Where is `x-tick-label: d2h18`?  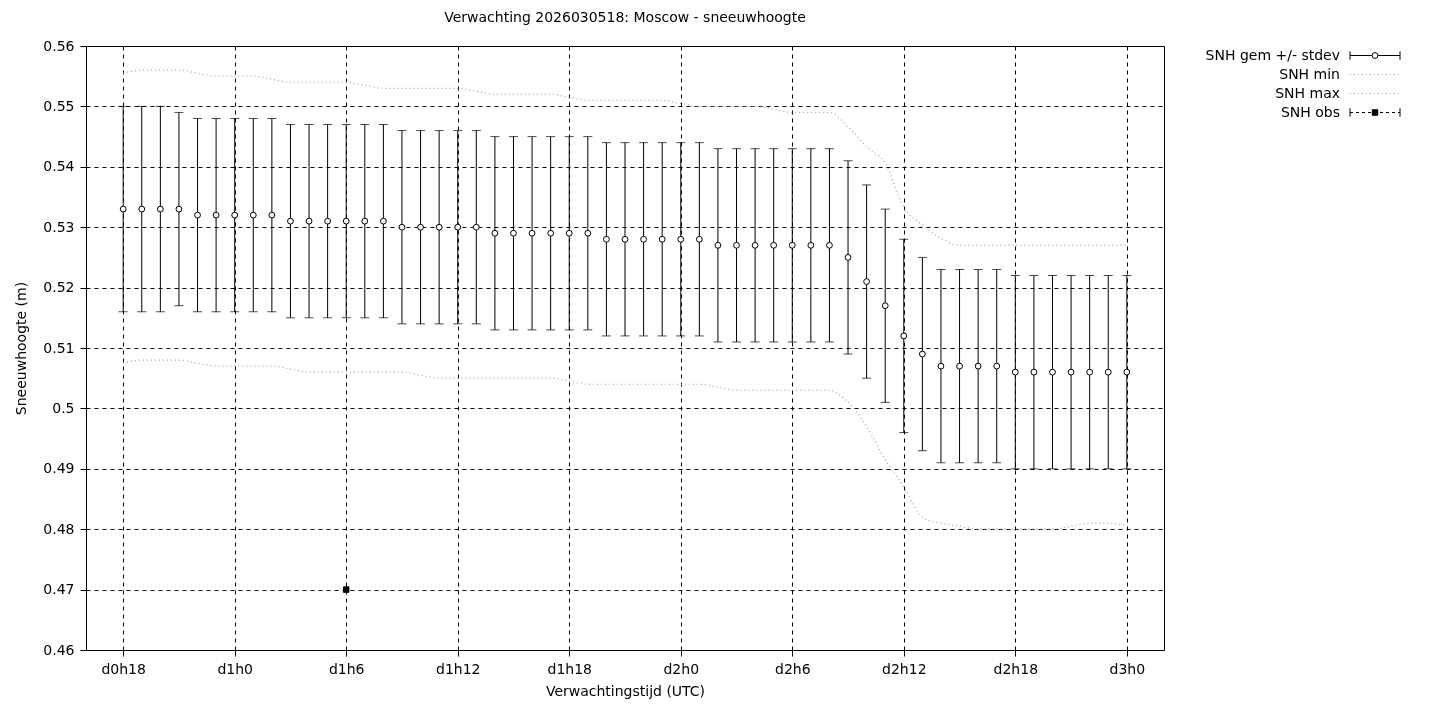
x-tick-label: d2h18 is located at coordinates (1016, 668).